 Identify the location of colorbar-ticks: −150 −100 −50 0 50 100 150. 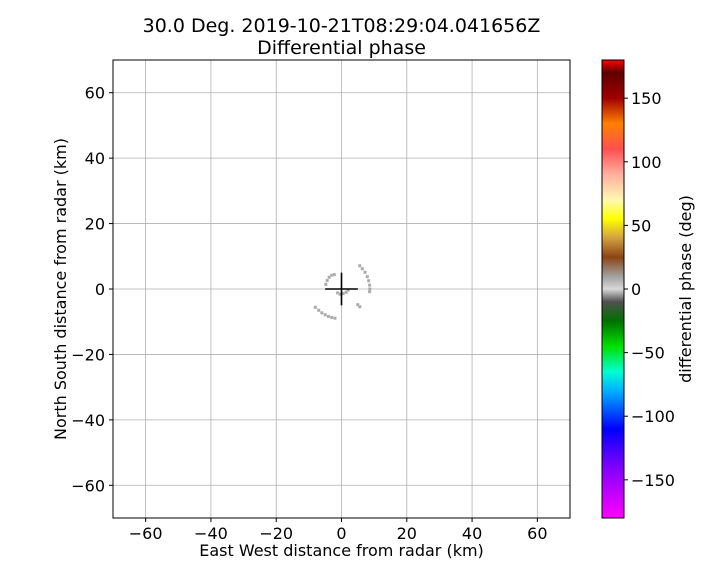
(649, 289).